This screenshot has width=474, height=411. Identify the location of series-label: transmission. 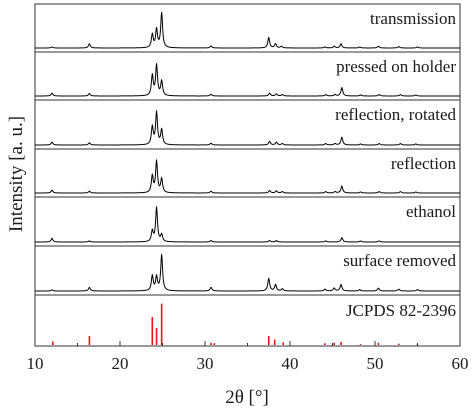
(413, 18).